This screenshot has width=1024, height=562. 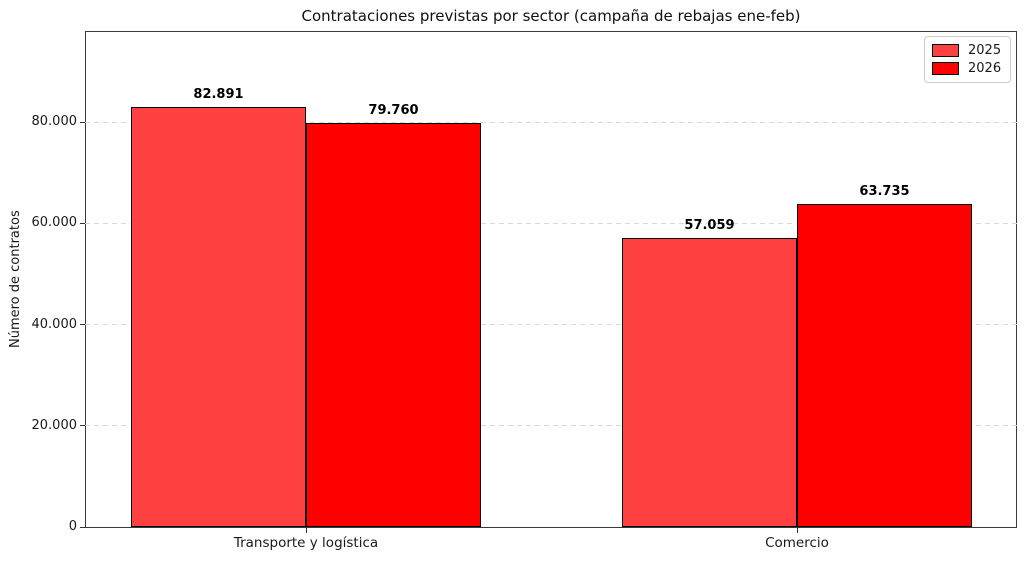 I want to click on y-tick-label-60.000: 60.000, so click(x=54, y=223).